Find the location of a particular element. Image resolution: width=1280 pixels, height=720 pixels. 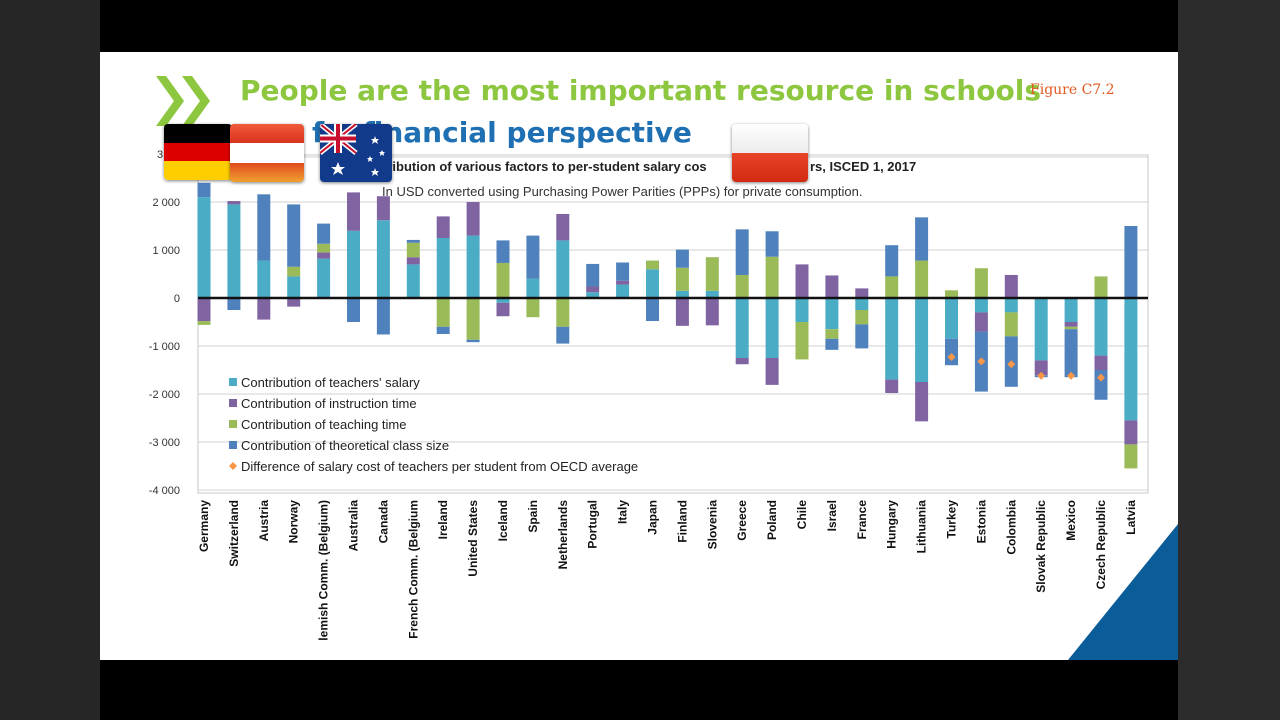

x-tick-label: Lithuania is located at coordinates (922, 527).